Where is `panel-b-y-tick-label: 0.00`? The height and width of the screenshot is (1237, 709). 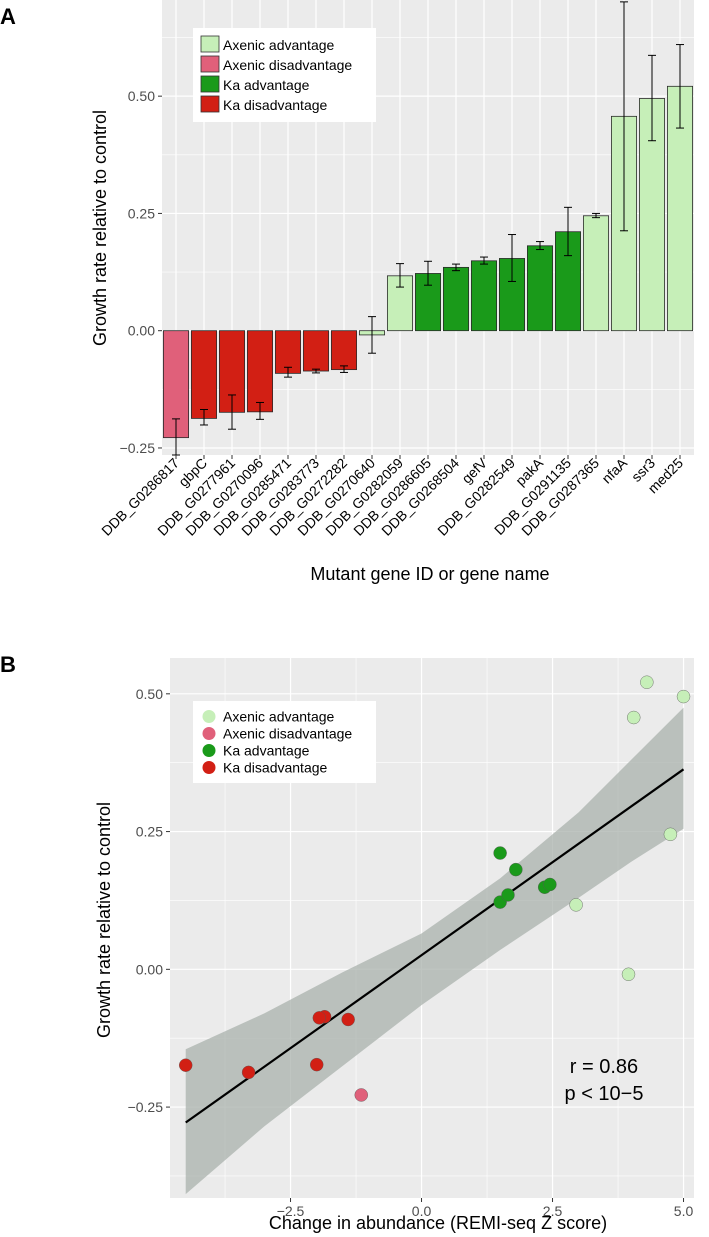
panel-b-y-tick-label: 0.00 is located at coordinates (149, 969).